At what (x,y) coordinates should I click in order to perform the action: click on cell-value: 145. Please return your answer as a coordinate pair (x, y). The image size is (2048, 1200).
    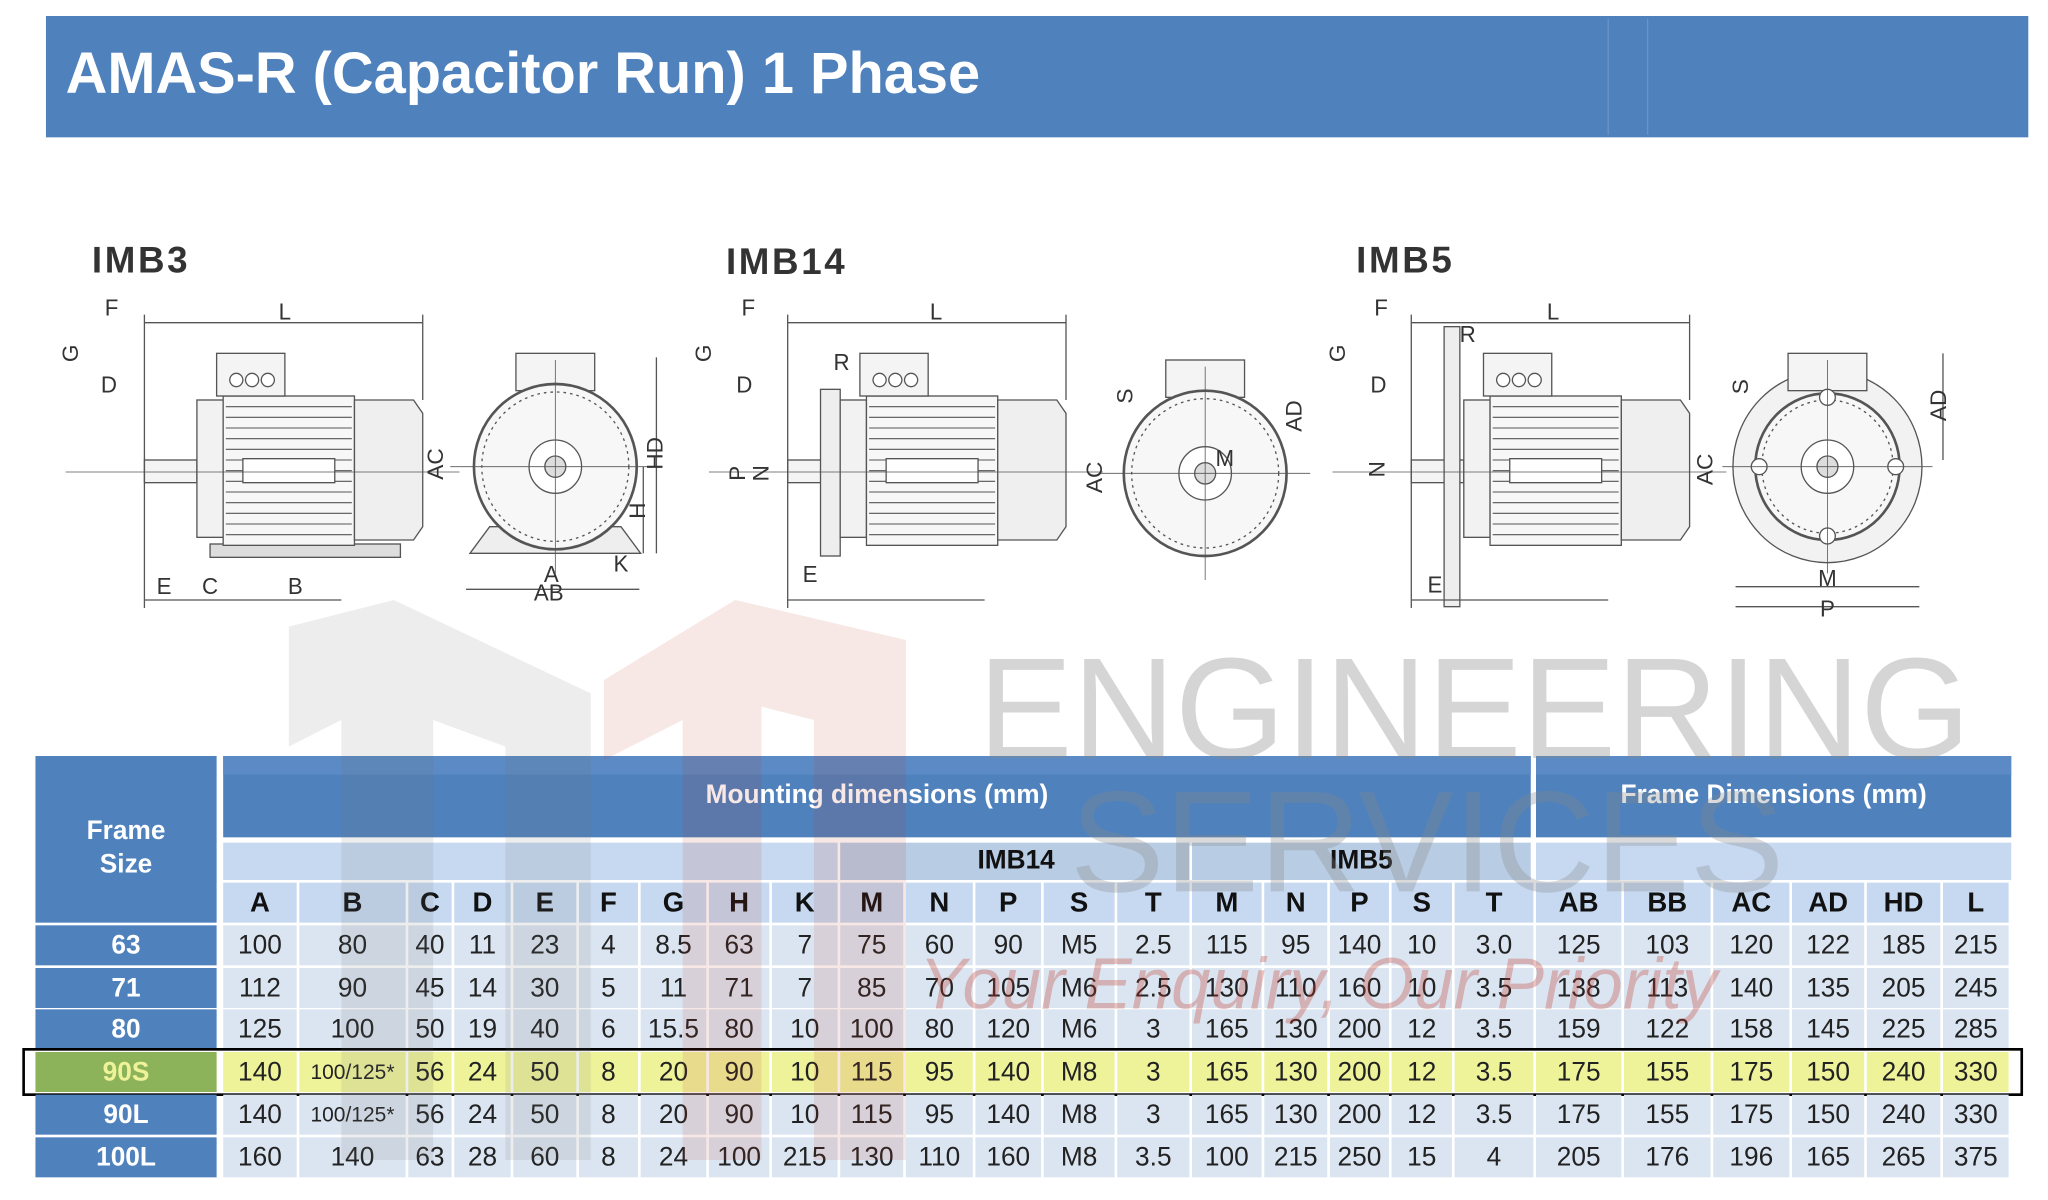
    Looking at the image, I should click on (1828, 1029).